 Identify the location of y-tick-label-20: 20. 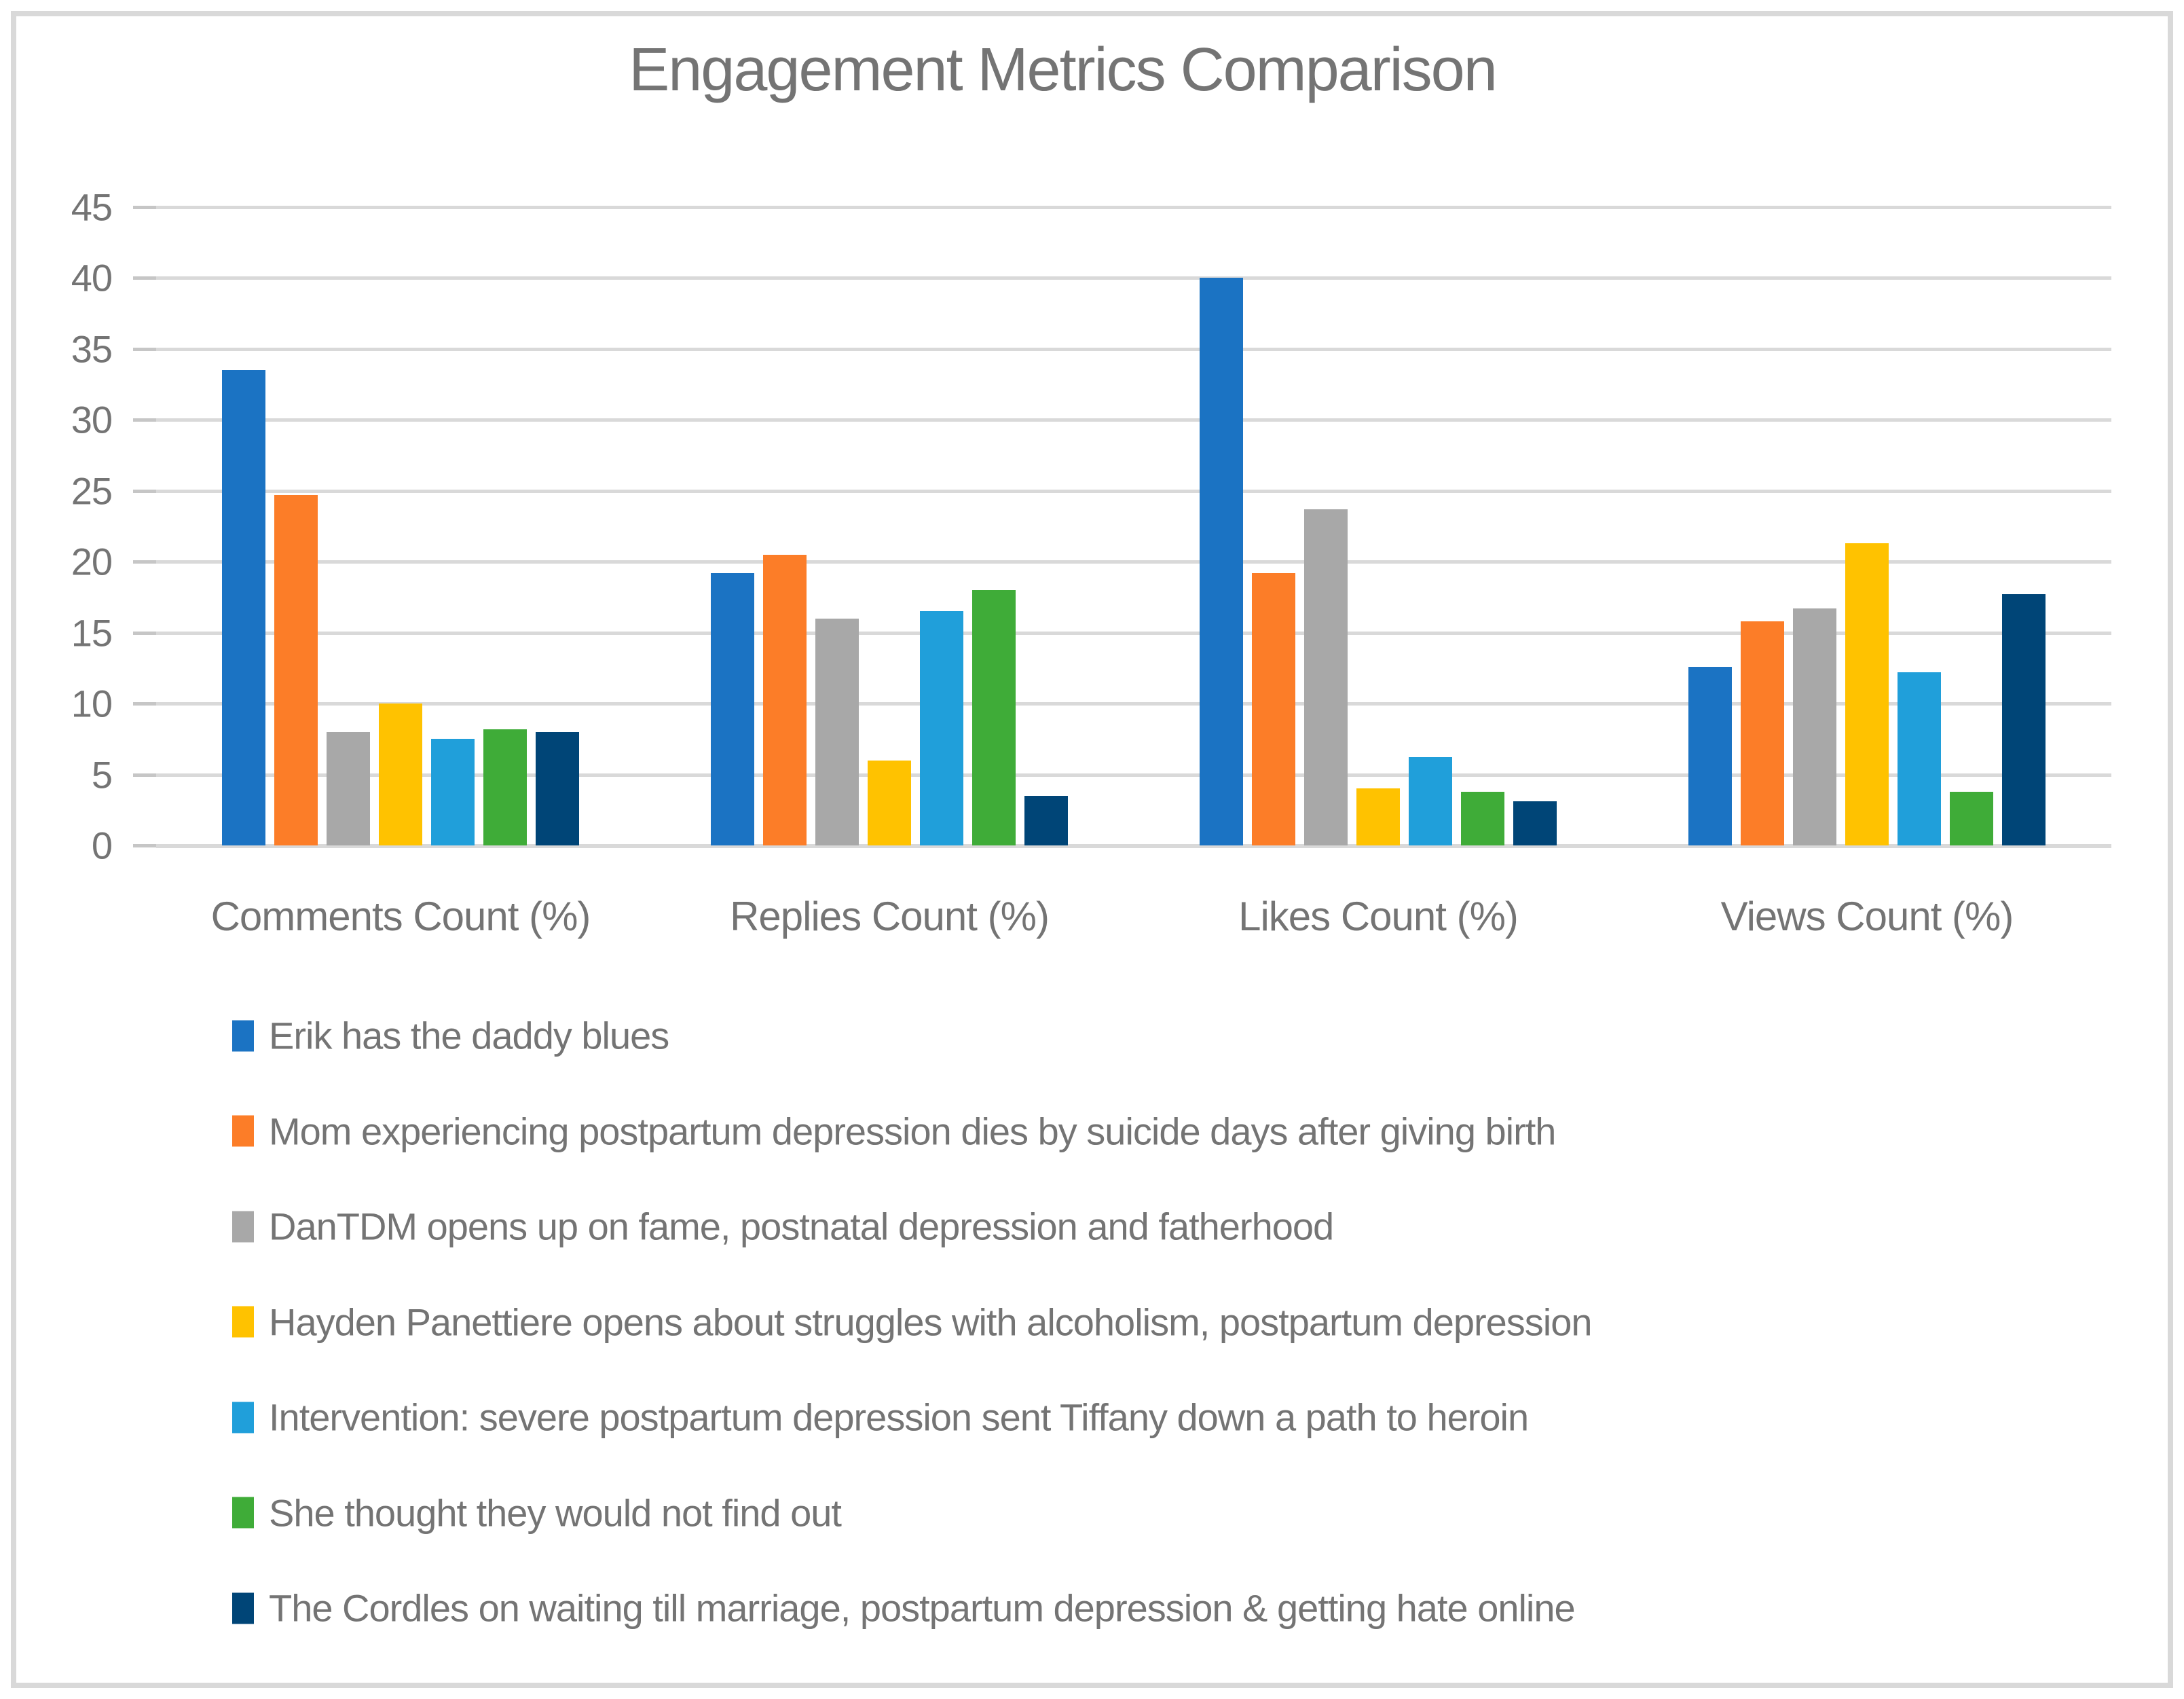
(92, 562).